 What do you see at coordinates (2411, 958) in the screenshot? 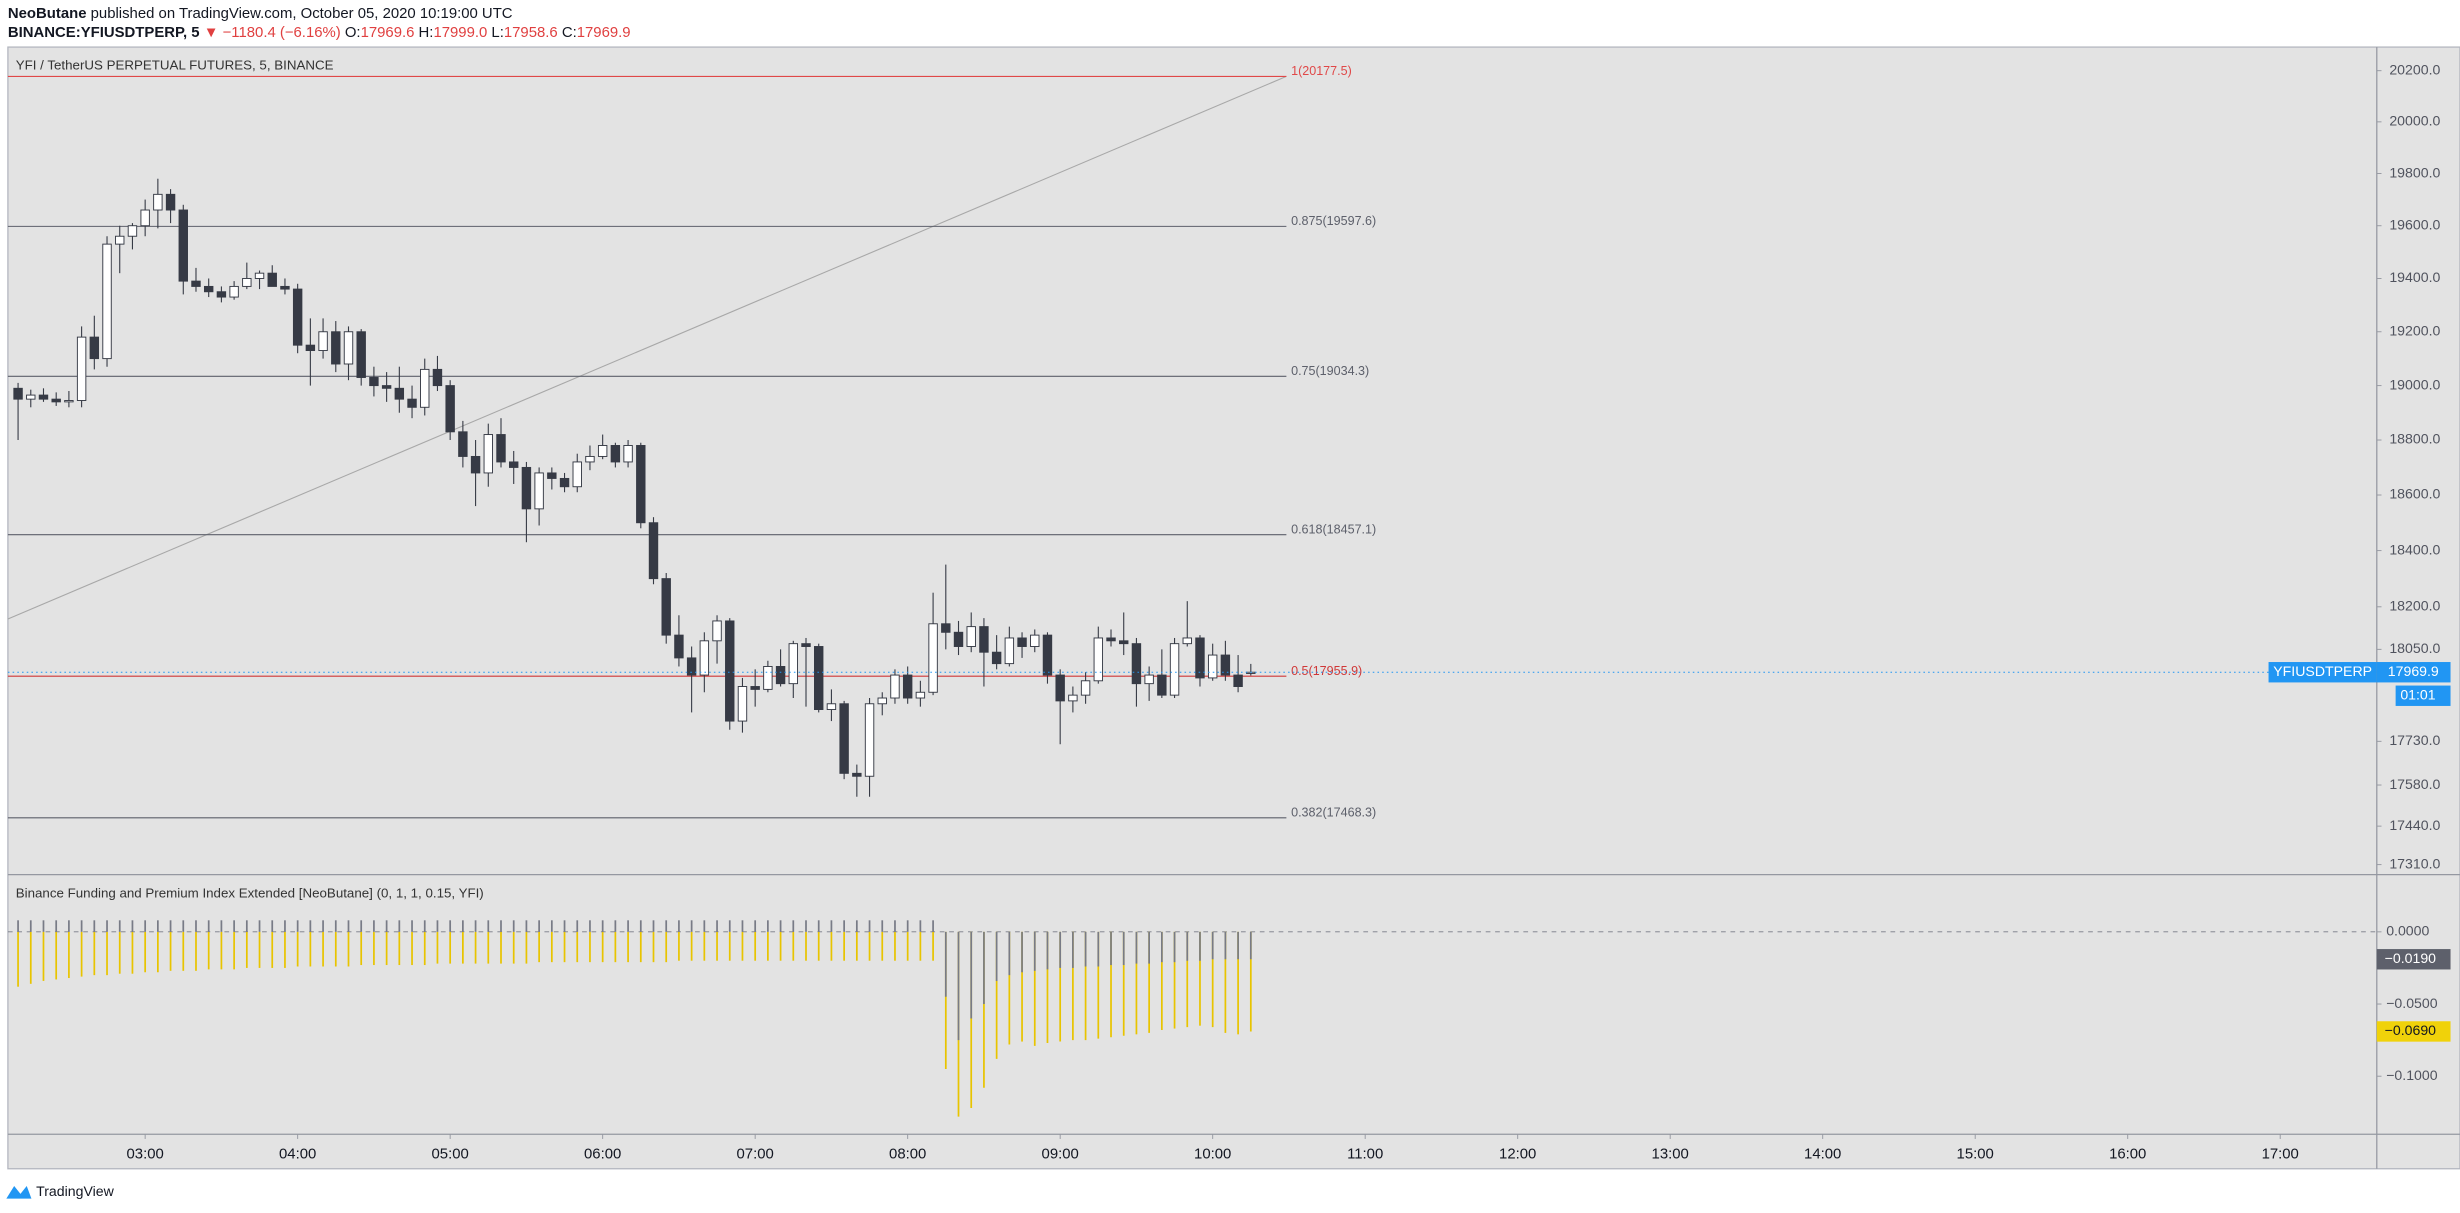
I see `indicator-tag: −0.0190` at bounding box center [2411, 958].